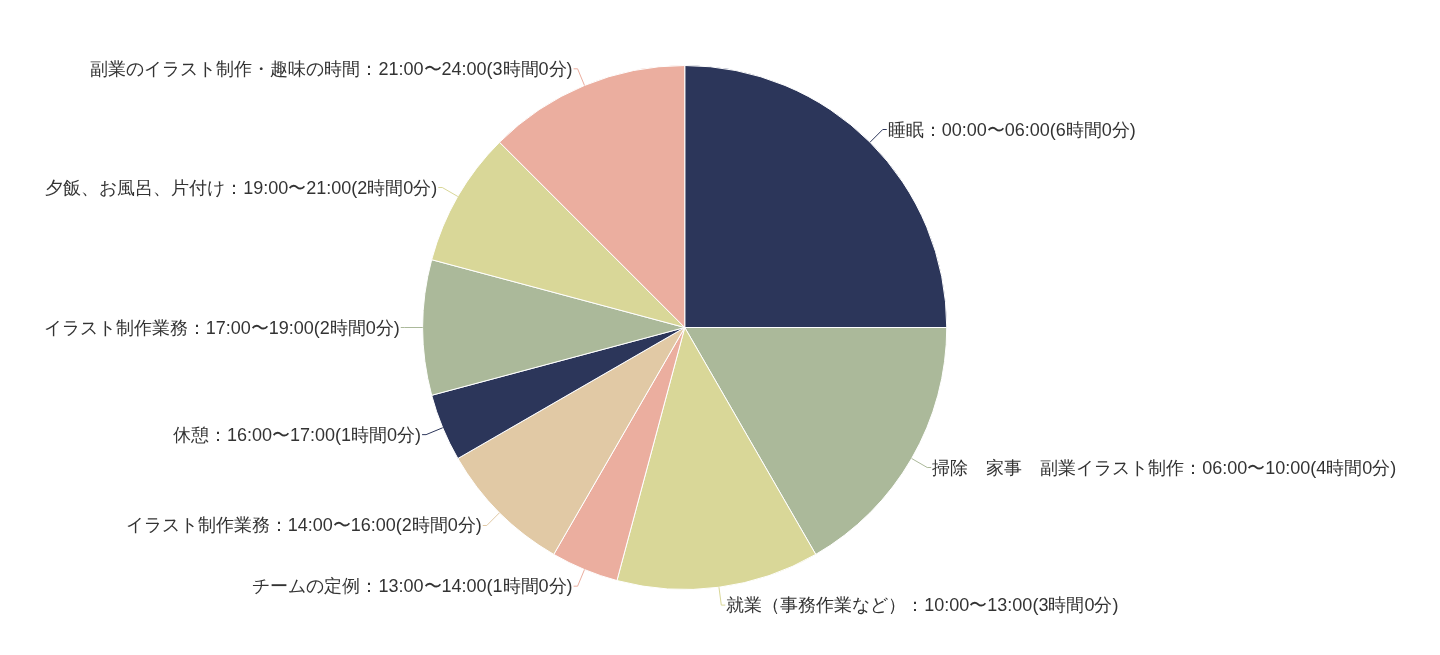 This screenshot has width=1440, height=655. What do you see at coordinates (412, 586) in the screenshot?
I see `slice-label: チームの定例：13:00〜14:00(1時間0分)` at bounding box center [412, 586].